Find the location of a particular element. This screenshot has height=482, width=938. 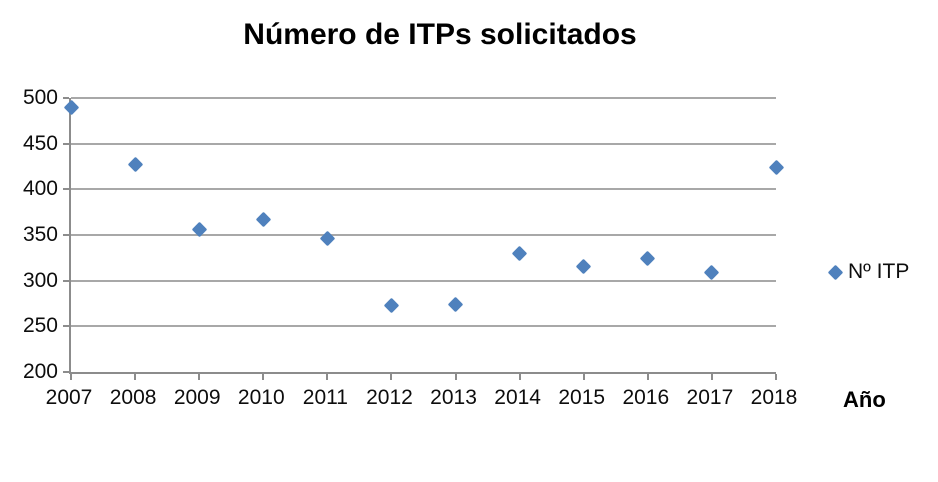

y-tick-label-250: 250 is located at coordinates (40, 326).